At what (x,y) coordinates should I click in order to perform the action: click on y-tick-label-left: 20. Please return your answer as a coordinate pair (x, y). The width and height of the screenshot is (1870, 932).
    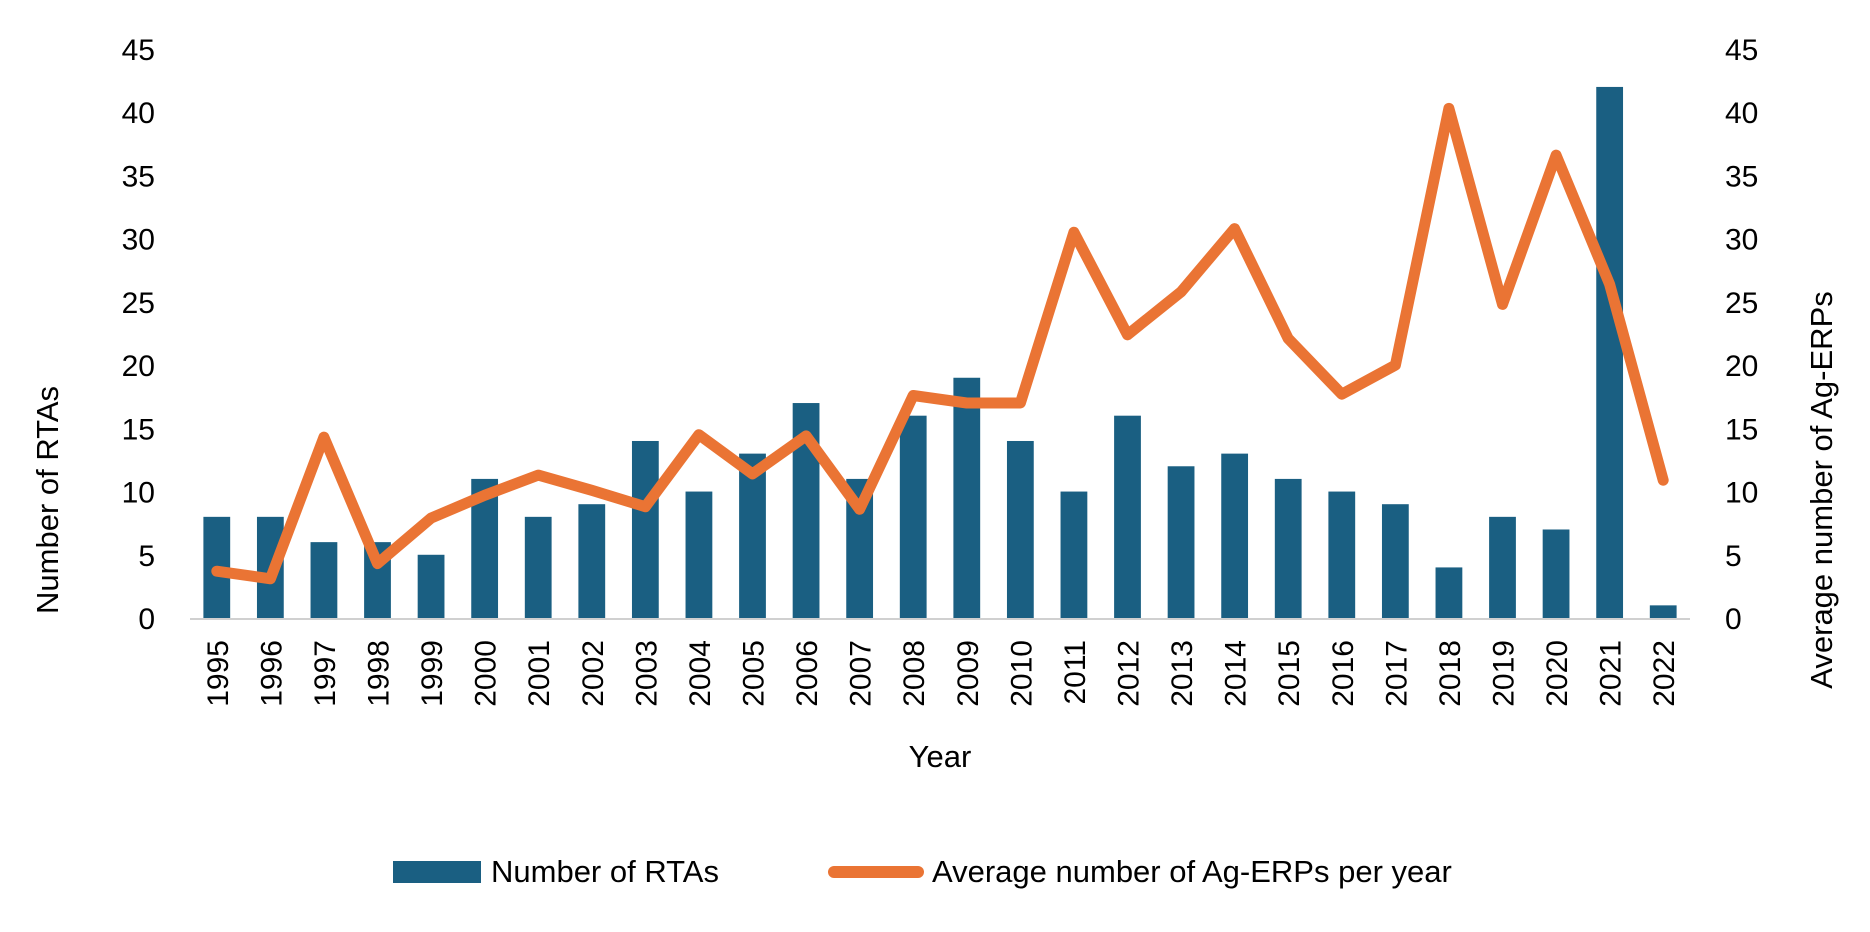
    Looking at the image, I should click on (138, 366).